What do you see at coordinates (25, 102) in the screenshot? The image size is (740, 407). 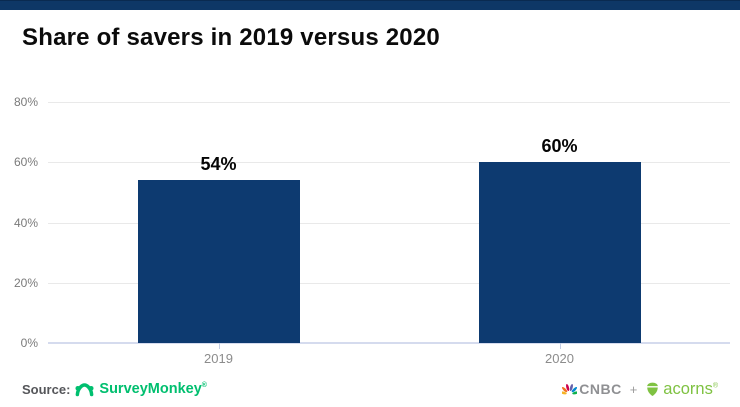 I see `y-tick-label: 80%` at bounding box center [25, 102].